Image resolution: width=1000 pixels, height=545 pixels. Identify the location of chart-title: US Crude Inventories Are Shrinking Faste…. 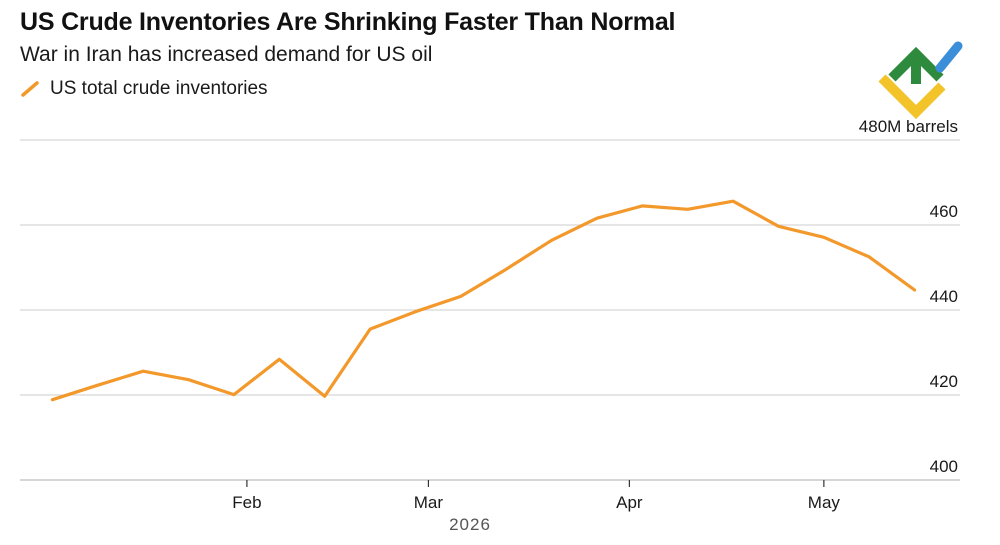
(348, 22).